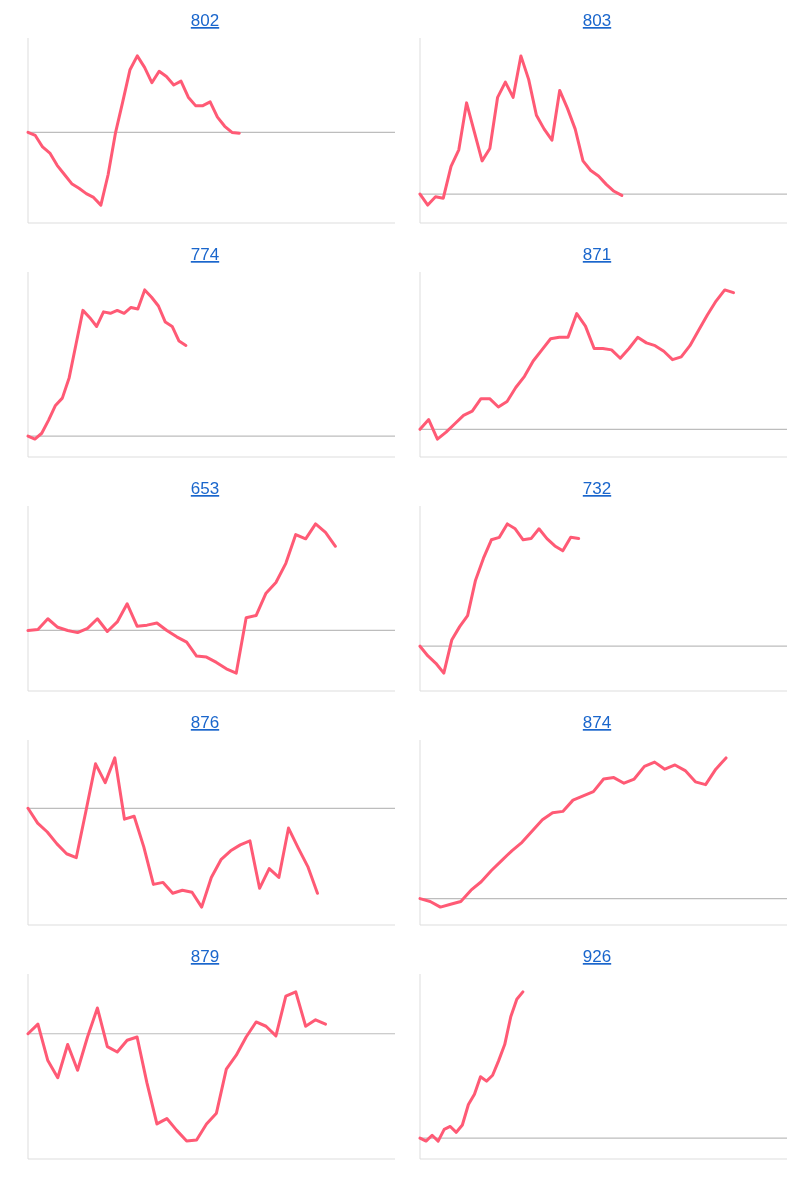  Describe the element at coordinates (205, 254) in the screenshot. I see `chart-title: 774` at that location.